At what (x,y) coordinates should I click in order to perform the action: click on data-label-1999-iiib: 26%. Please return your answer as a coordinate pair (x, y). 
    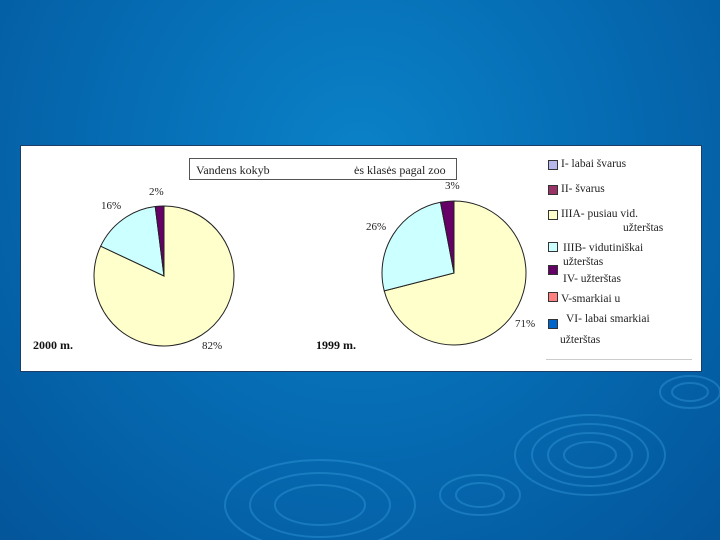
    Looking at the image, I should click on (376, 227).